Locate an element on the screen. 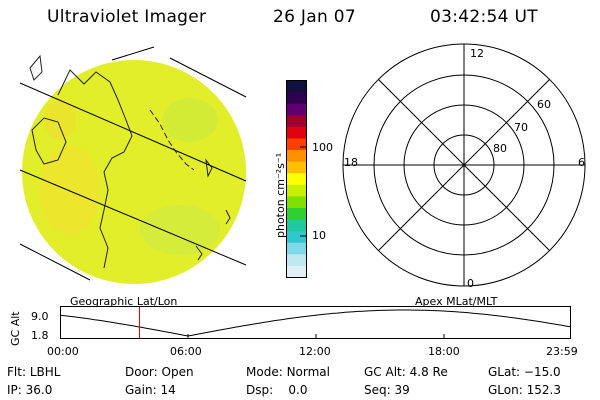  info-glat: GLat: −15.0 is located at coordinates (524, 372).